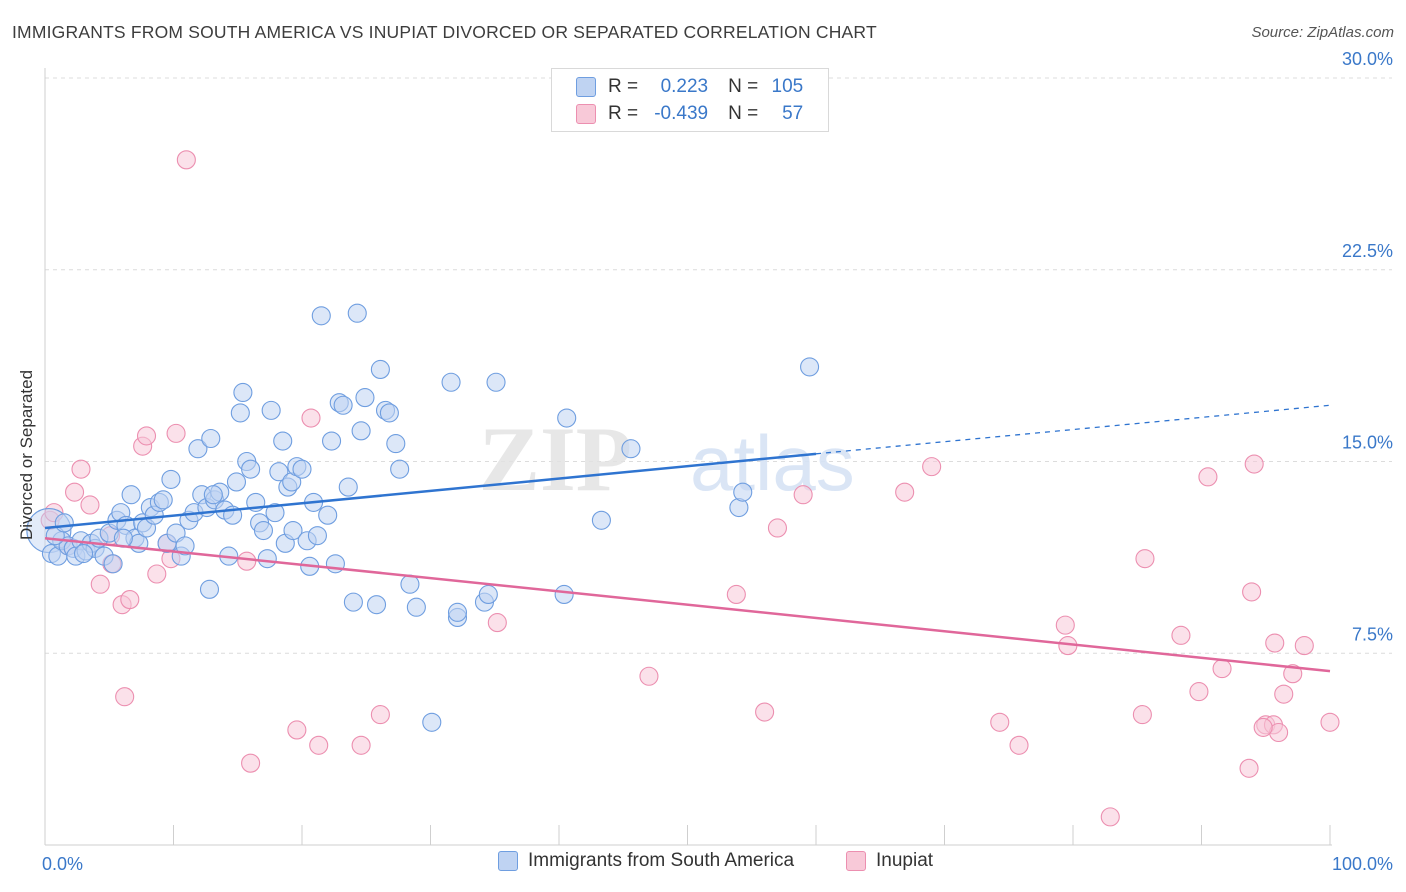 This screenshot has height=892, width=1406. What do you see at coordinates (623, 86) in the screenshot?
I see `legend-r-label: R =` at bounding box center [623, 86].